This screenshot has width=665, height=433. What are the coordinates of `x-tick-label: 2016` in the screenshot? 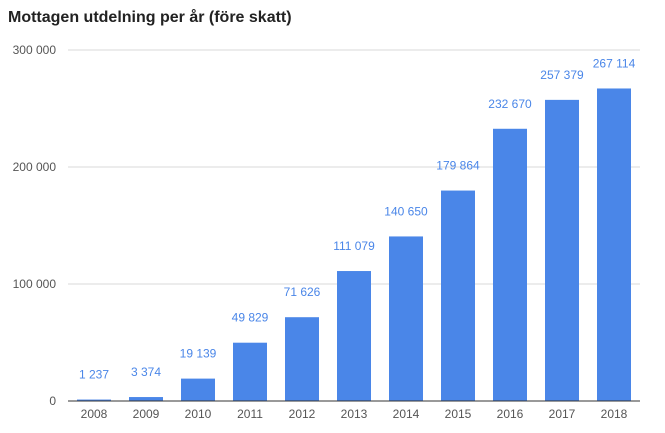 It's located at (510, 414).